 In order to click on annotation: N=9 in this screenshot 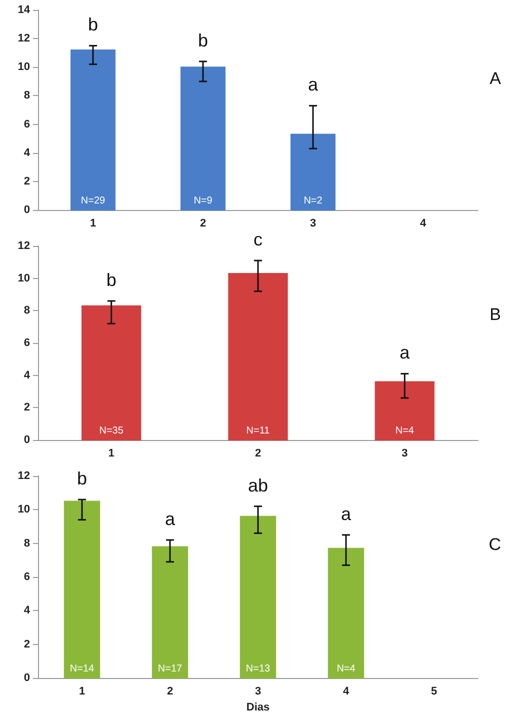, I will do `click(203, 201)`.